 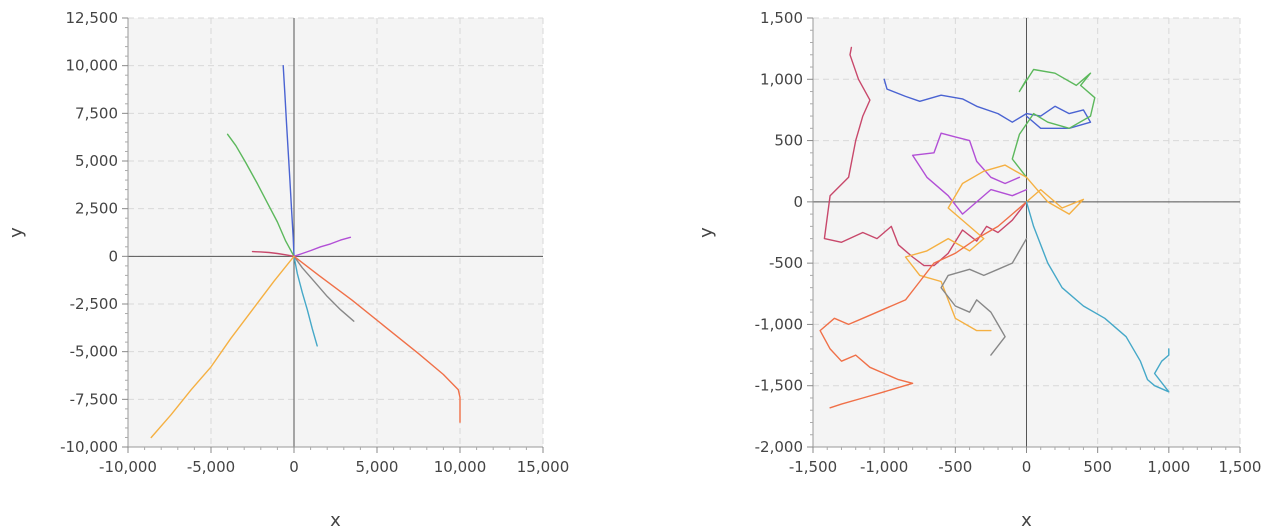 I want to click on y-tick-label: 1,500, so click(x=781, y=18).